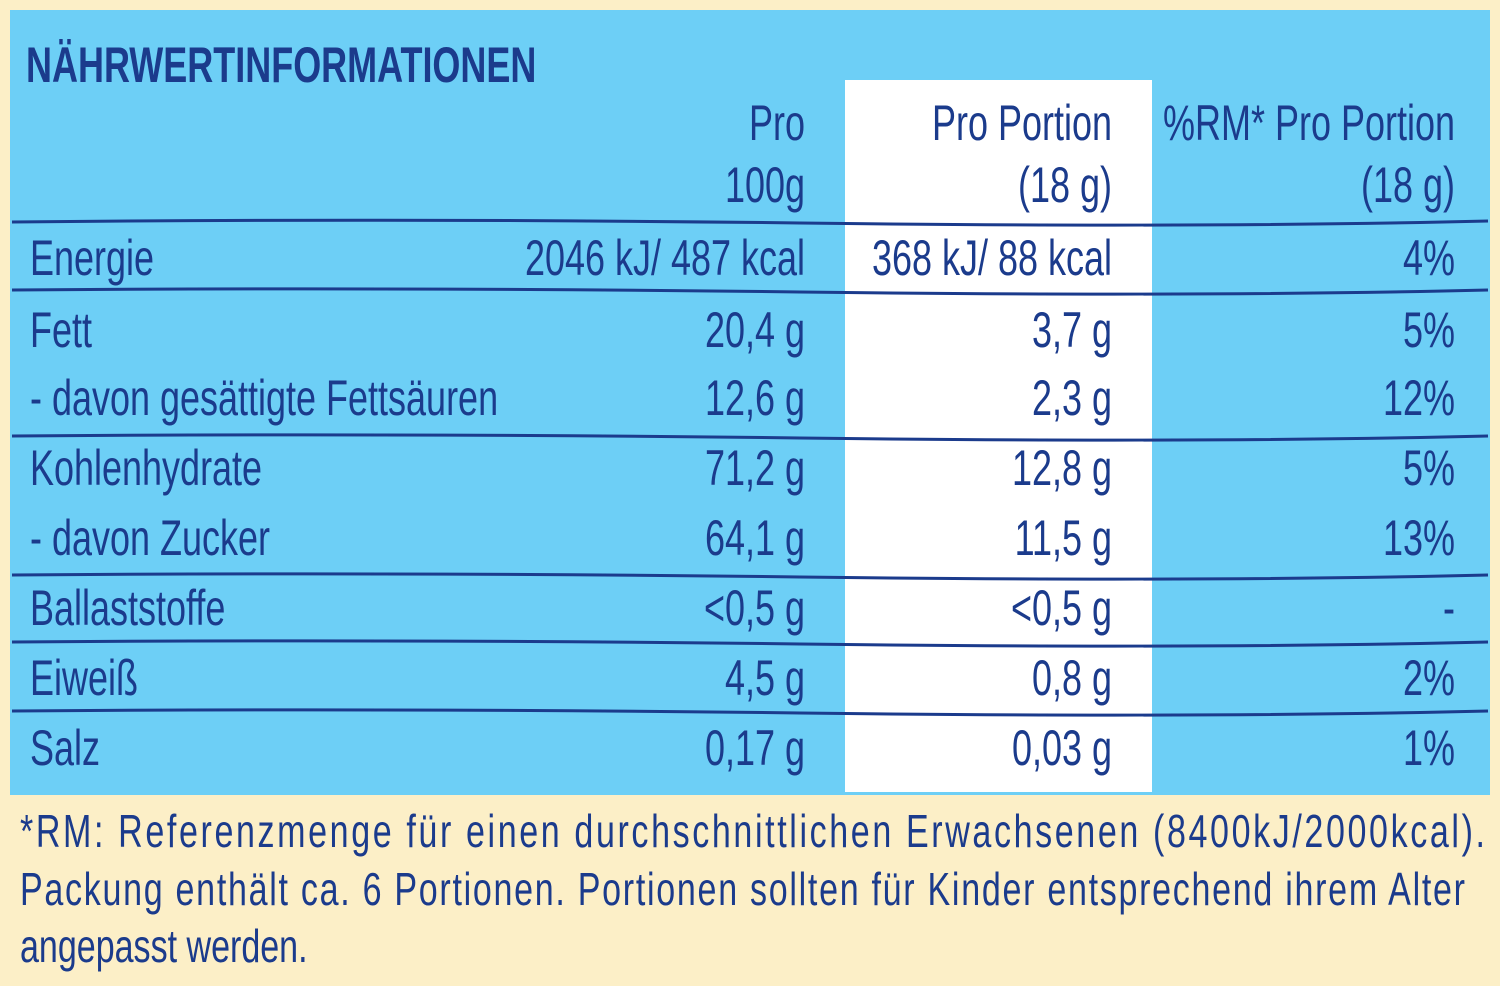 The height and width of the screenshot is (986, 1500). What do you see at coordinates (61, 330) in the screenshot?
I see `row-label: Fett` at bounding box center [61, 330].